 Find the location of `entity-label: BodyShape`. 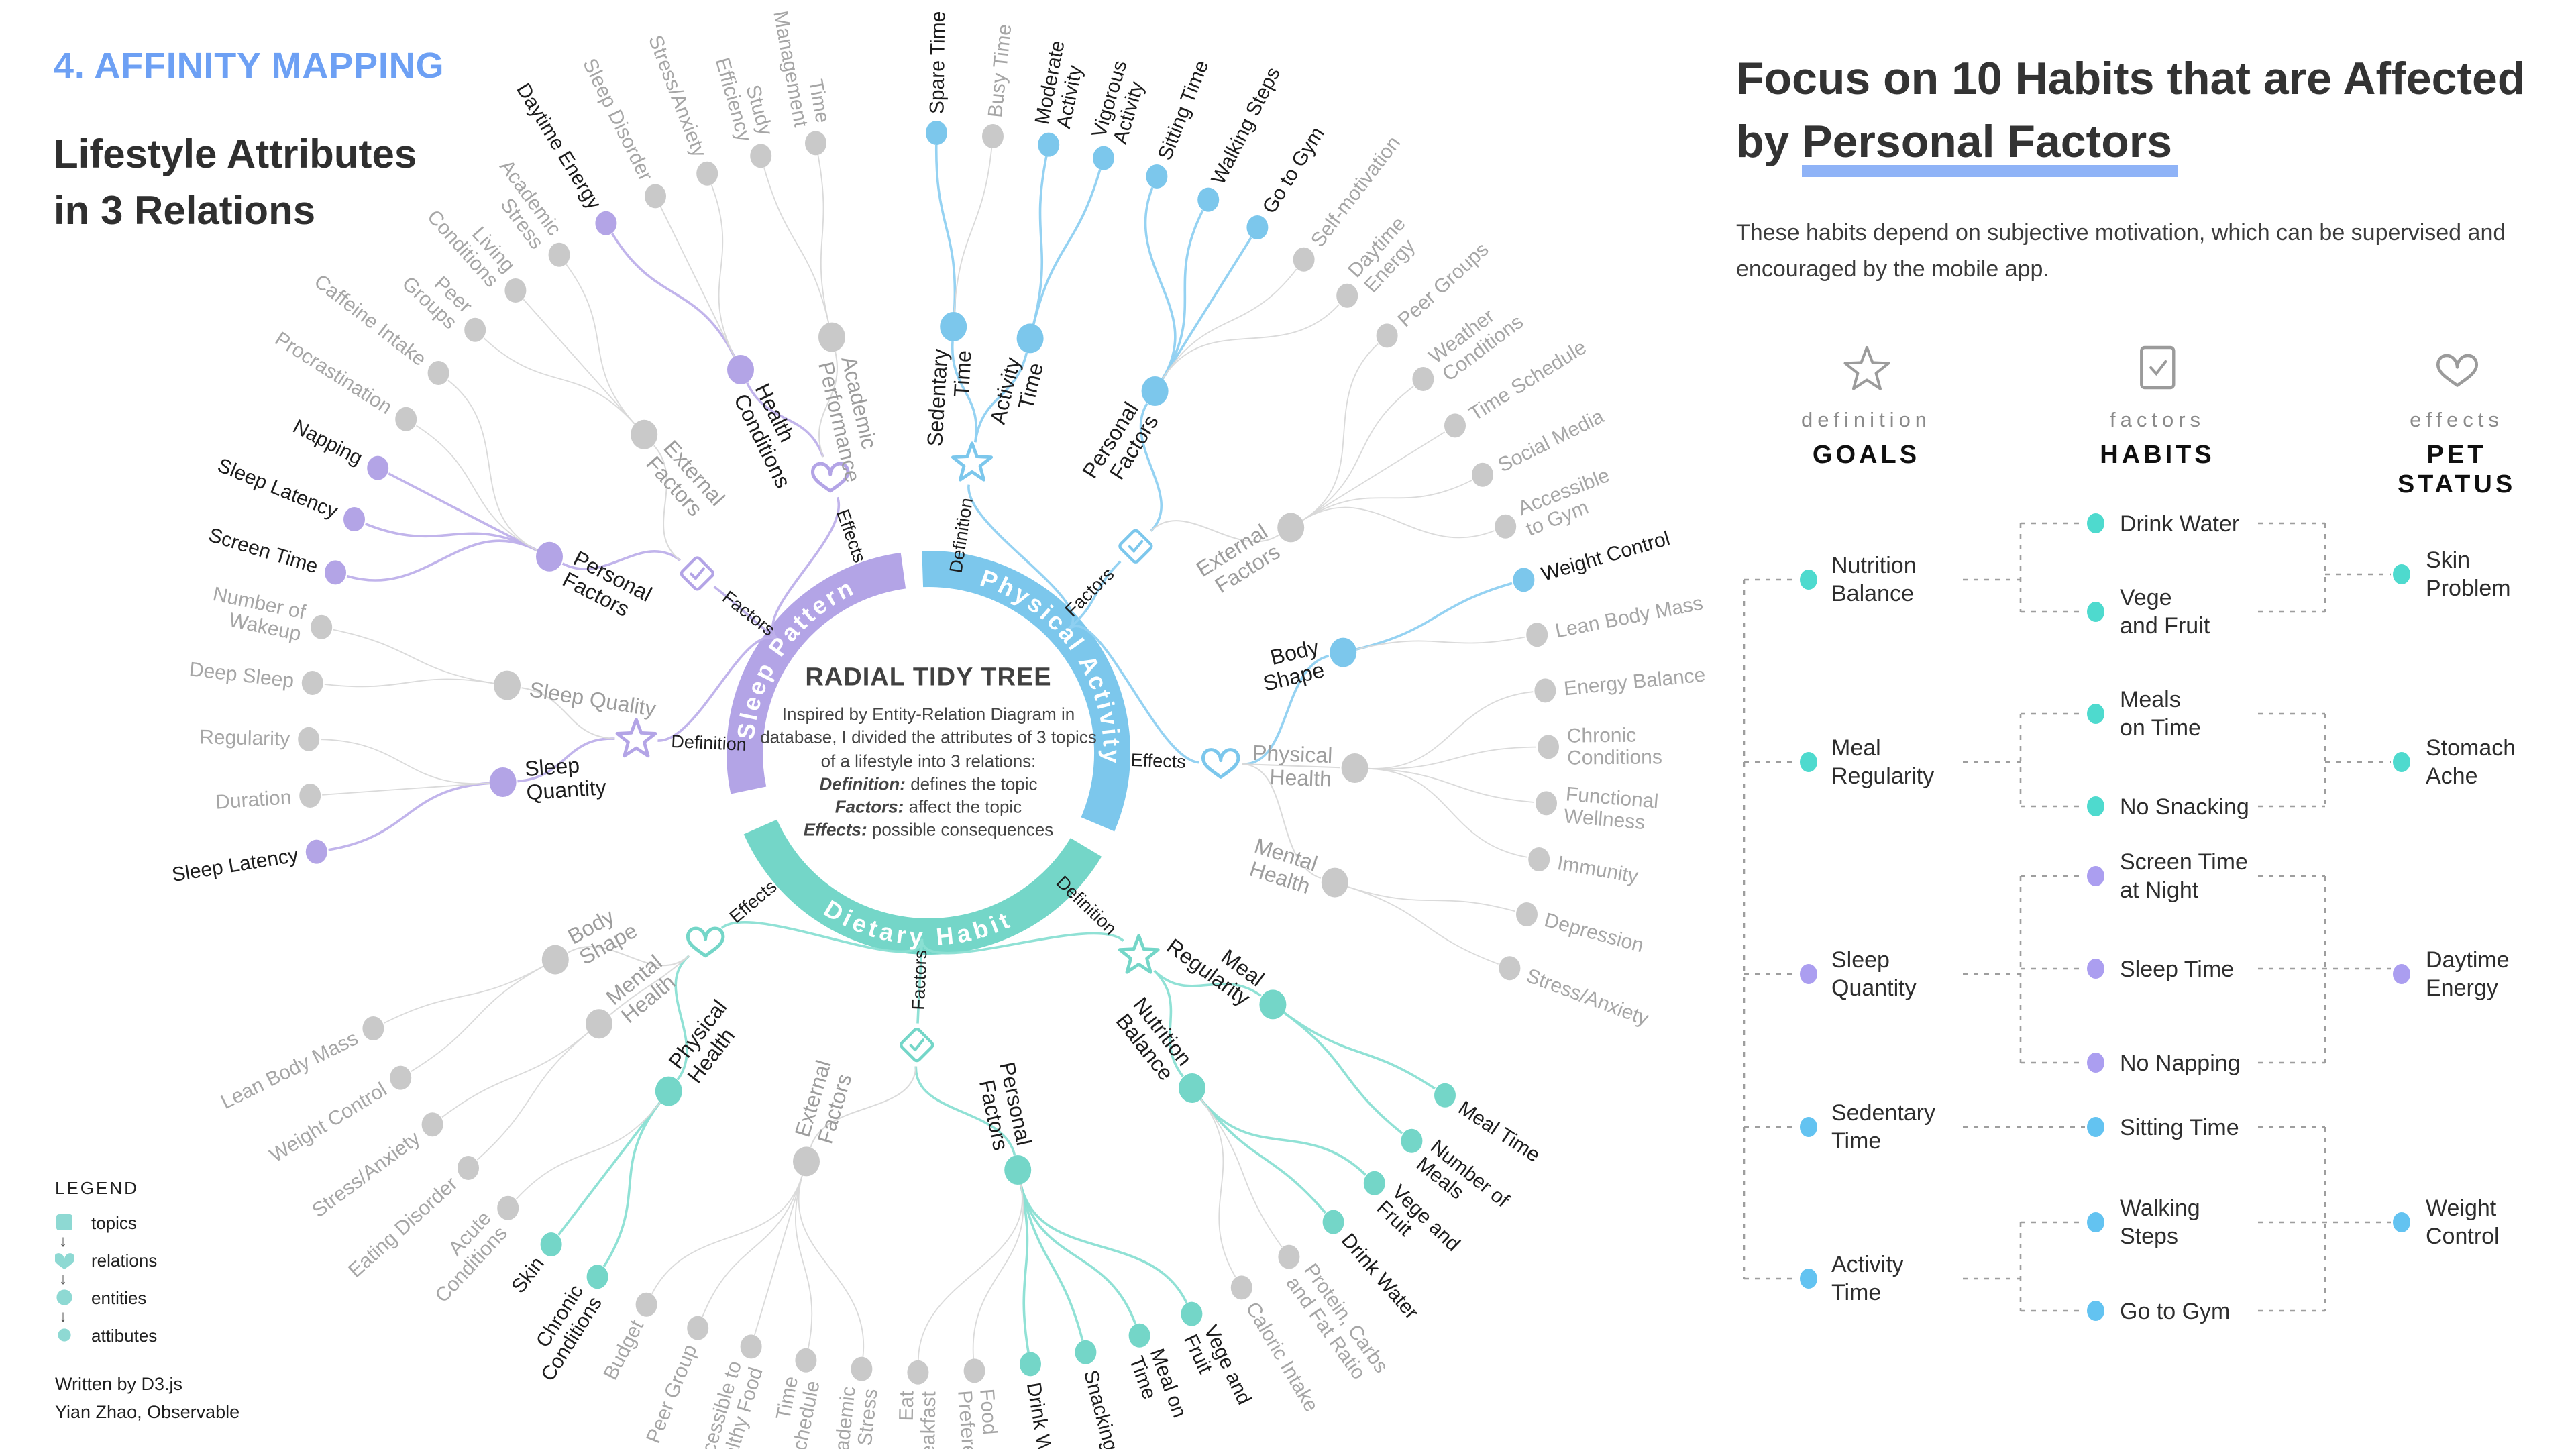

entity-label: BodyShape is located at coordinates (1291, 665).